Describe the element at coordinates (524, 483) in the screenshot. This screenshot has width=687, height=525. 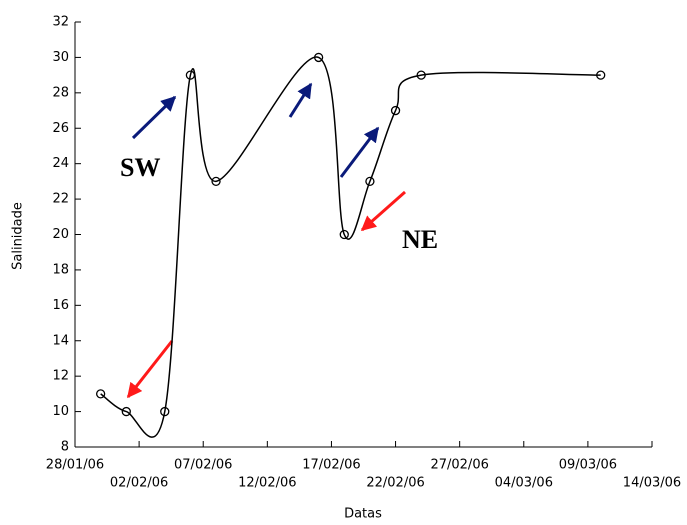
I see `x-tick-label: 04/03/06` at that location.